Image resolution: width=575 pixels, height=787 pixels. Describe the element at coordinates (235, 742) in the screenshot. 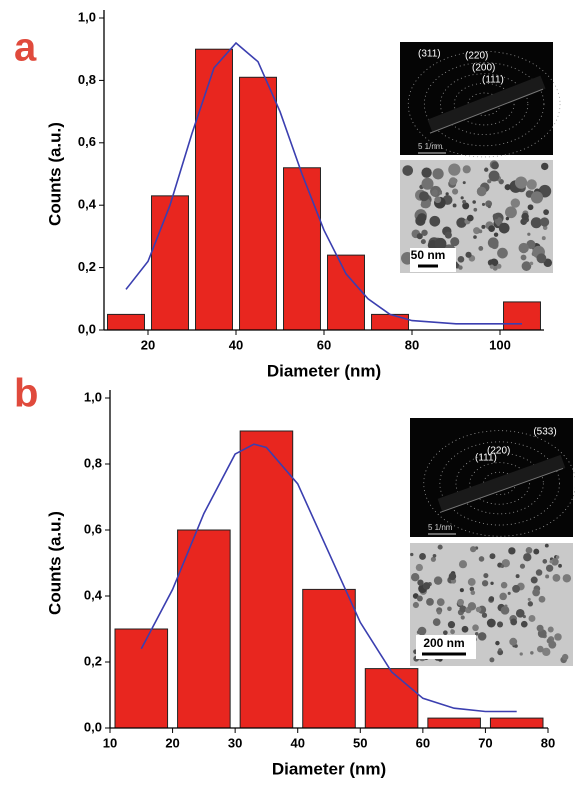

I see `x-tick-label: 30` at that location.